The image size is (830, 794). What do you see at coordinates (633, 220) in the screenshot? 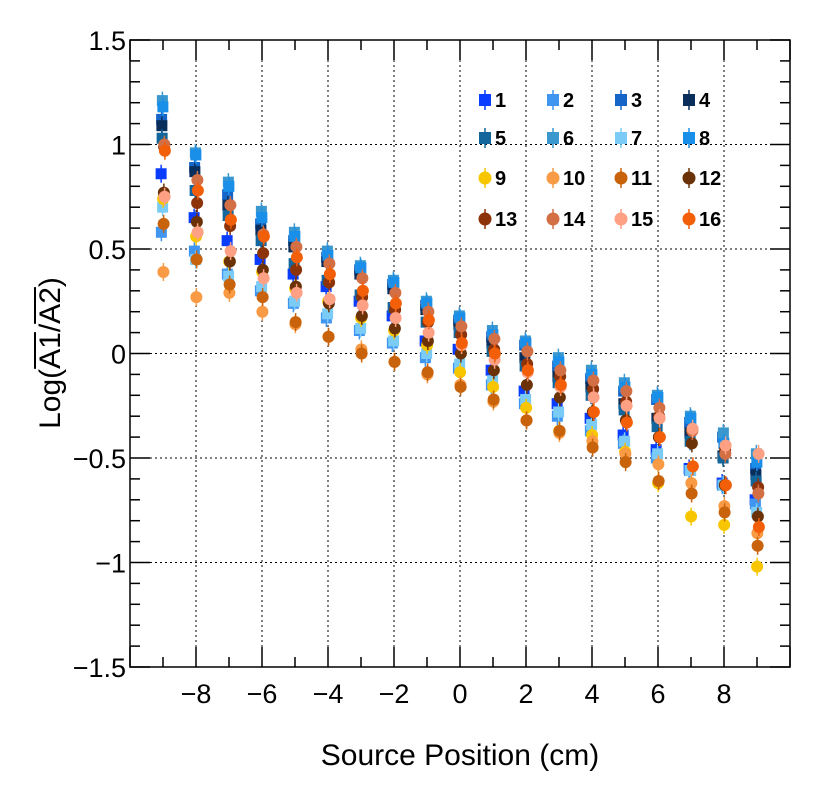
I see `legend-item-15: 15` at bounding box center [633, 220].